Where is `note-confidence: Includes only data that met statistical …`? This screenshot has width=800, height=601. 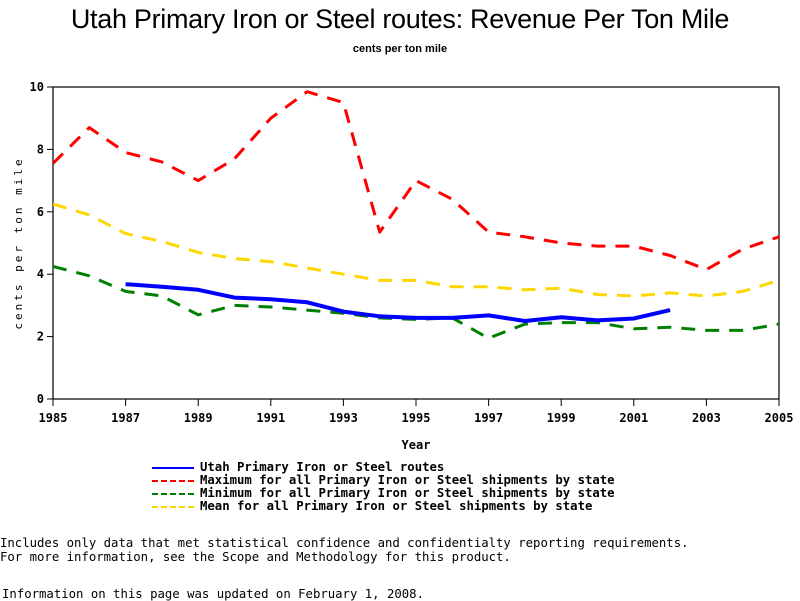 note-confidence: Includes only data that met statistical … is located at coordinates (344, 543).